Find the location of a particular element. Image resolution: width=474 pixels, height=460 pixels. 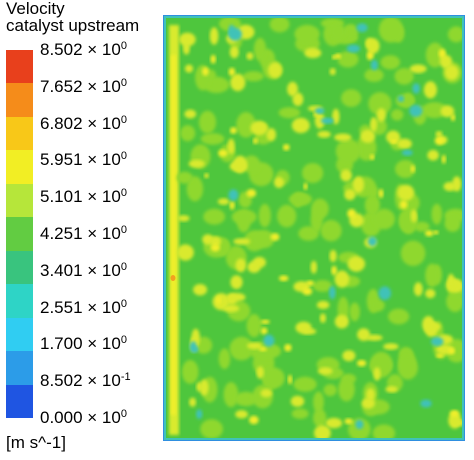

colorbar-tick-label: 5.101 × 100 is located at coordinates (83, 197).